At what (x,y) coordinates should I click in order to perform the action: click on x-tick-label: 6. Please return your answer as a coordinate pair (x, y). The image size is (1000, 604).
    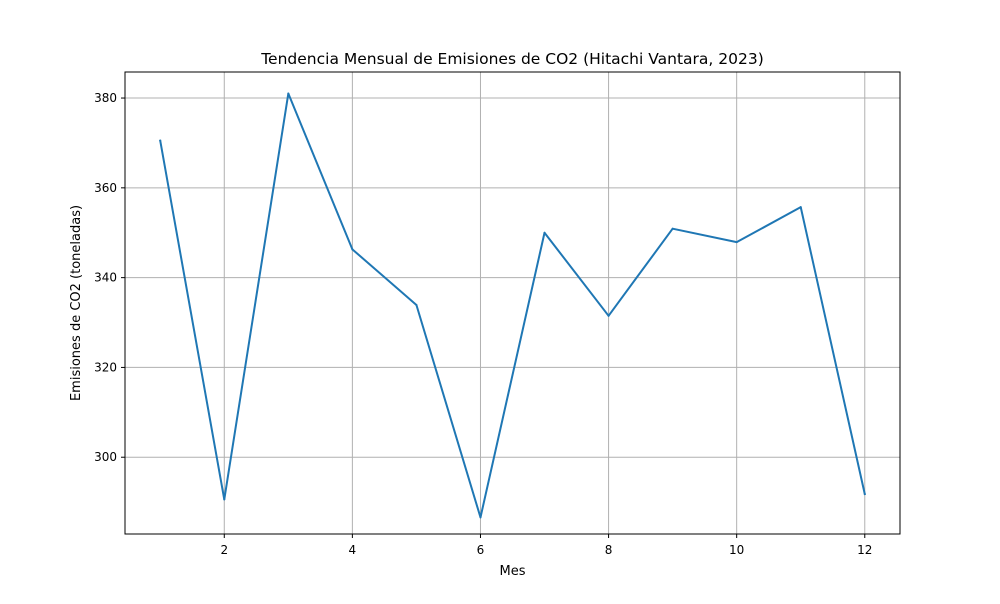
    Looking at the image, I should click on (481, 550).